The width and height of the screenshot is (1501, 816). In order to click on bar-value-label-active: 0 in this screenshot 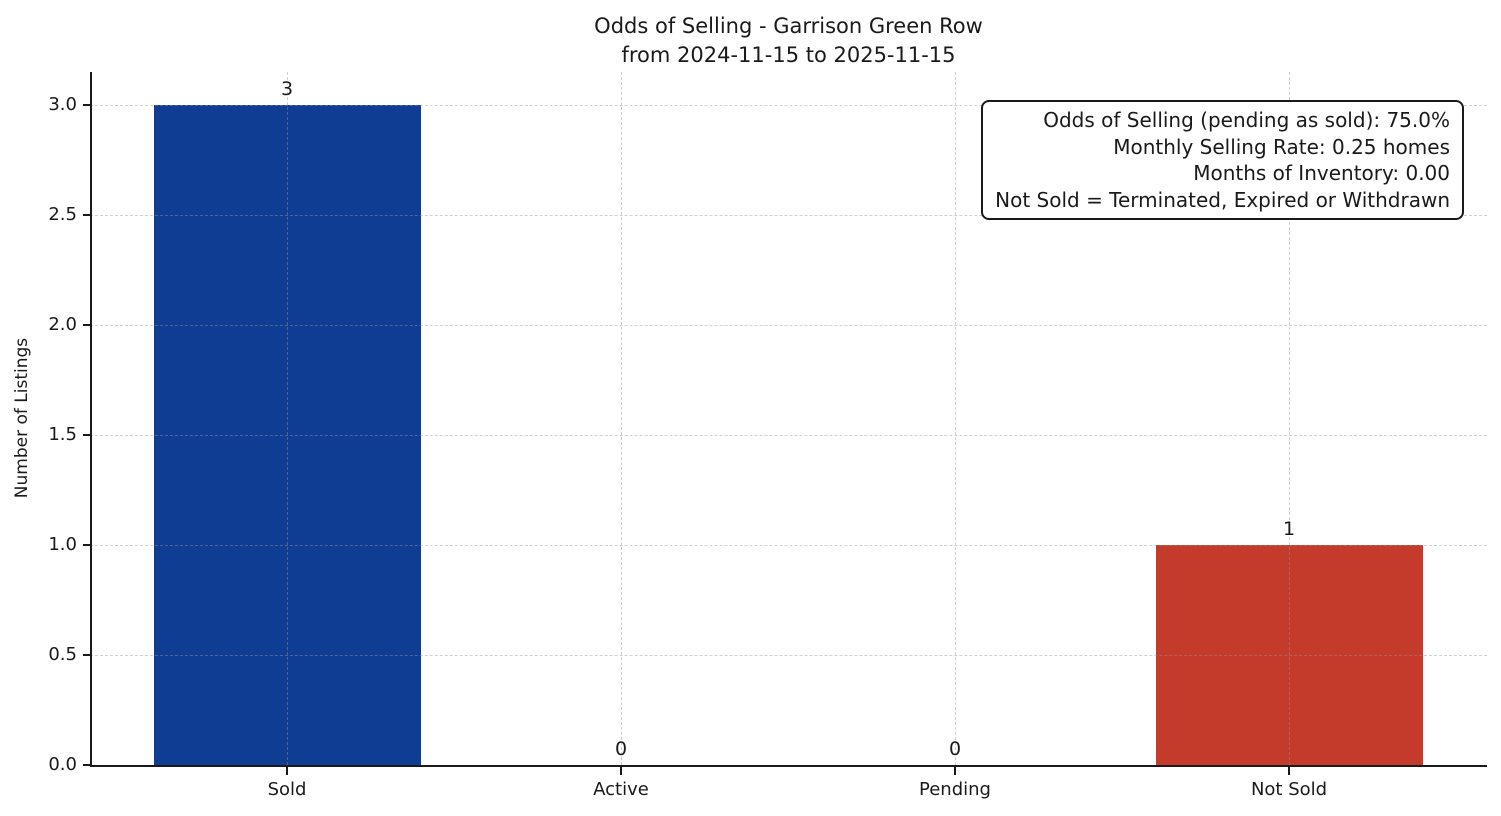, I will do `click(621, 749)`.